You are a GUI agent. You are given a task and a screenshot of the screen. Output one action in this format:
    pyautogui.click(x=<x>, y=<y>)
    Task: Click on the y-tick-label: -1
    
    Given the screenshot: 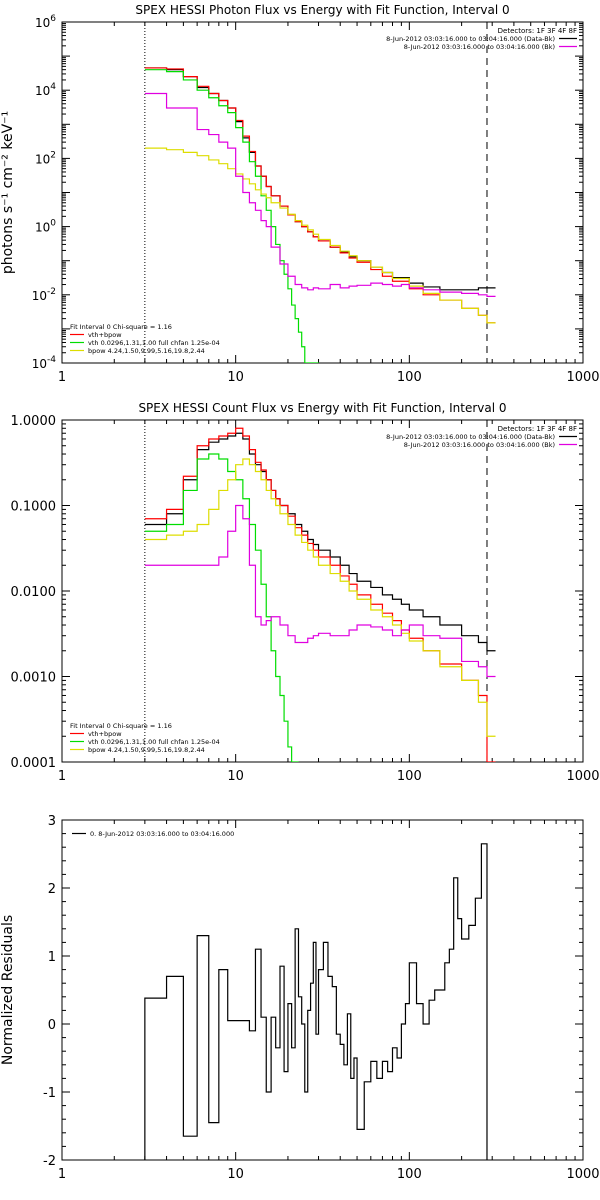 What is the action you would take?
    pyautogui.click(x=49, y=1093)
    